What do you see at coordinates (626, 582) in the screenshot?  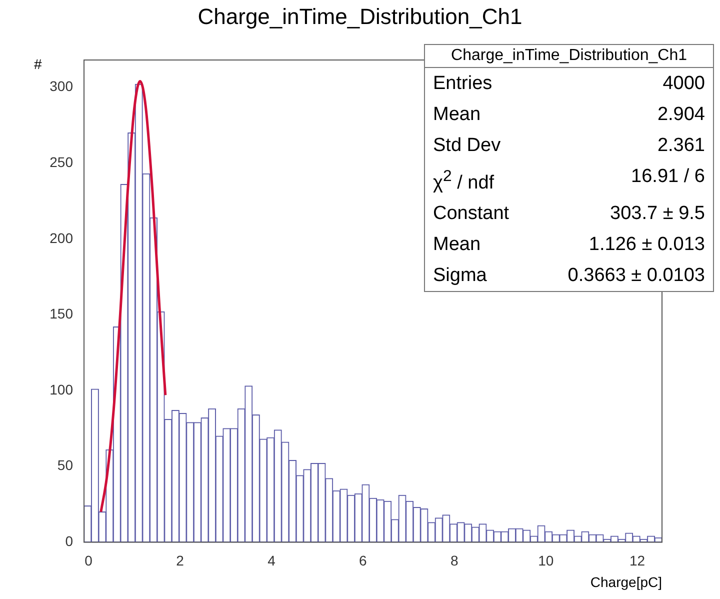 I see `x-axis-title: Charge[pC]` at bounding box center [626, 582].